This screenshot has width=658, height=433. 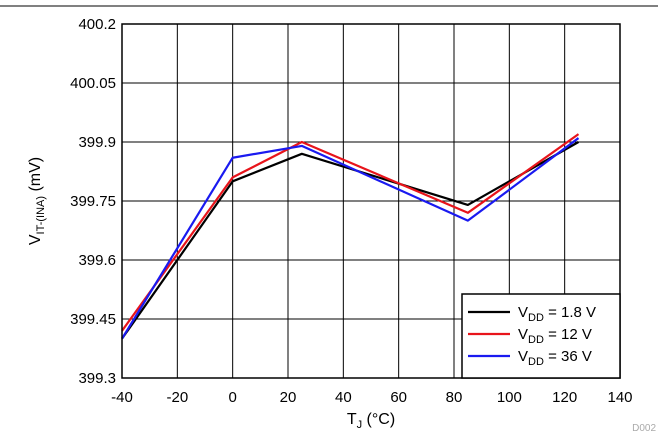 I want to click on x-tick-label: -20, so click(x=177, y=397).